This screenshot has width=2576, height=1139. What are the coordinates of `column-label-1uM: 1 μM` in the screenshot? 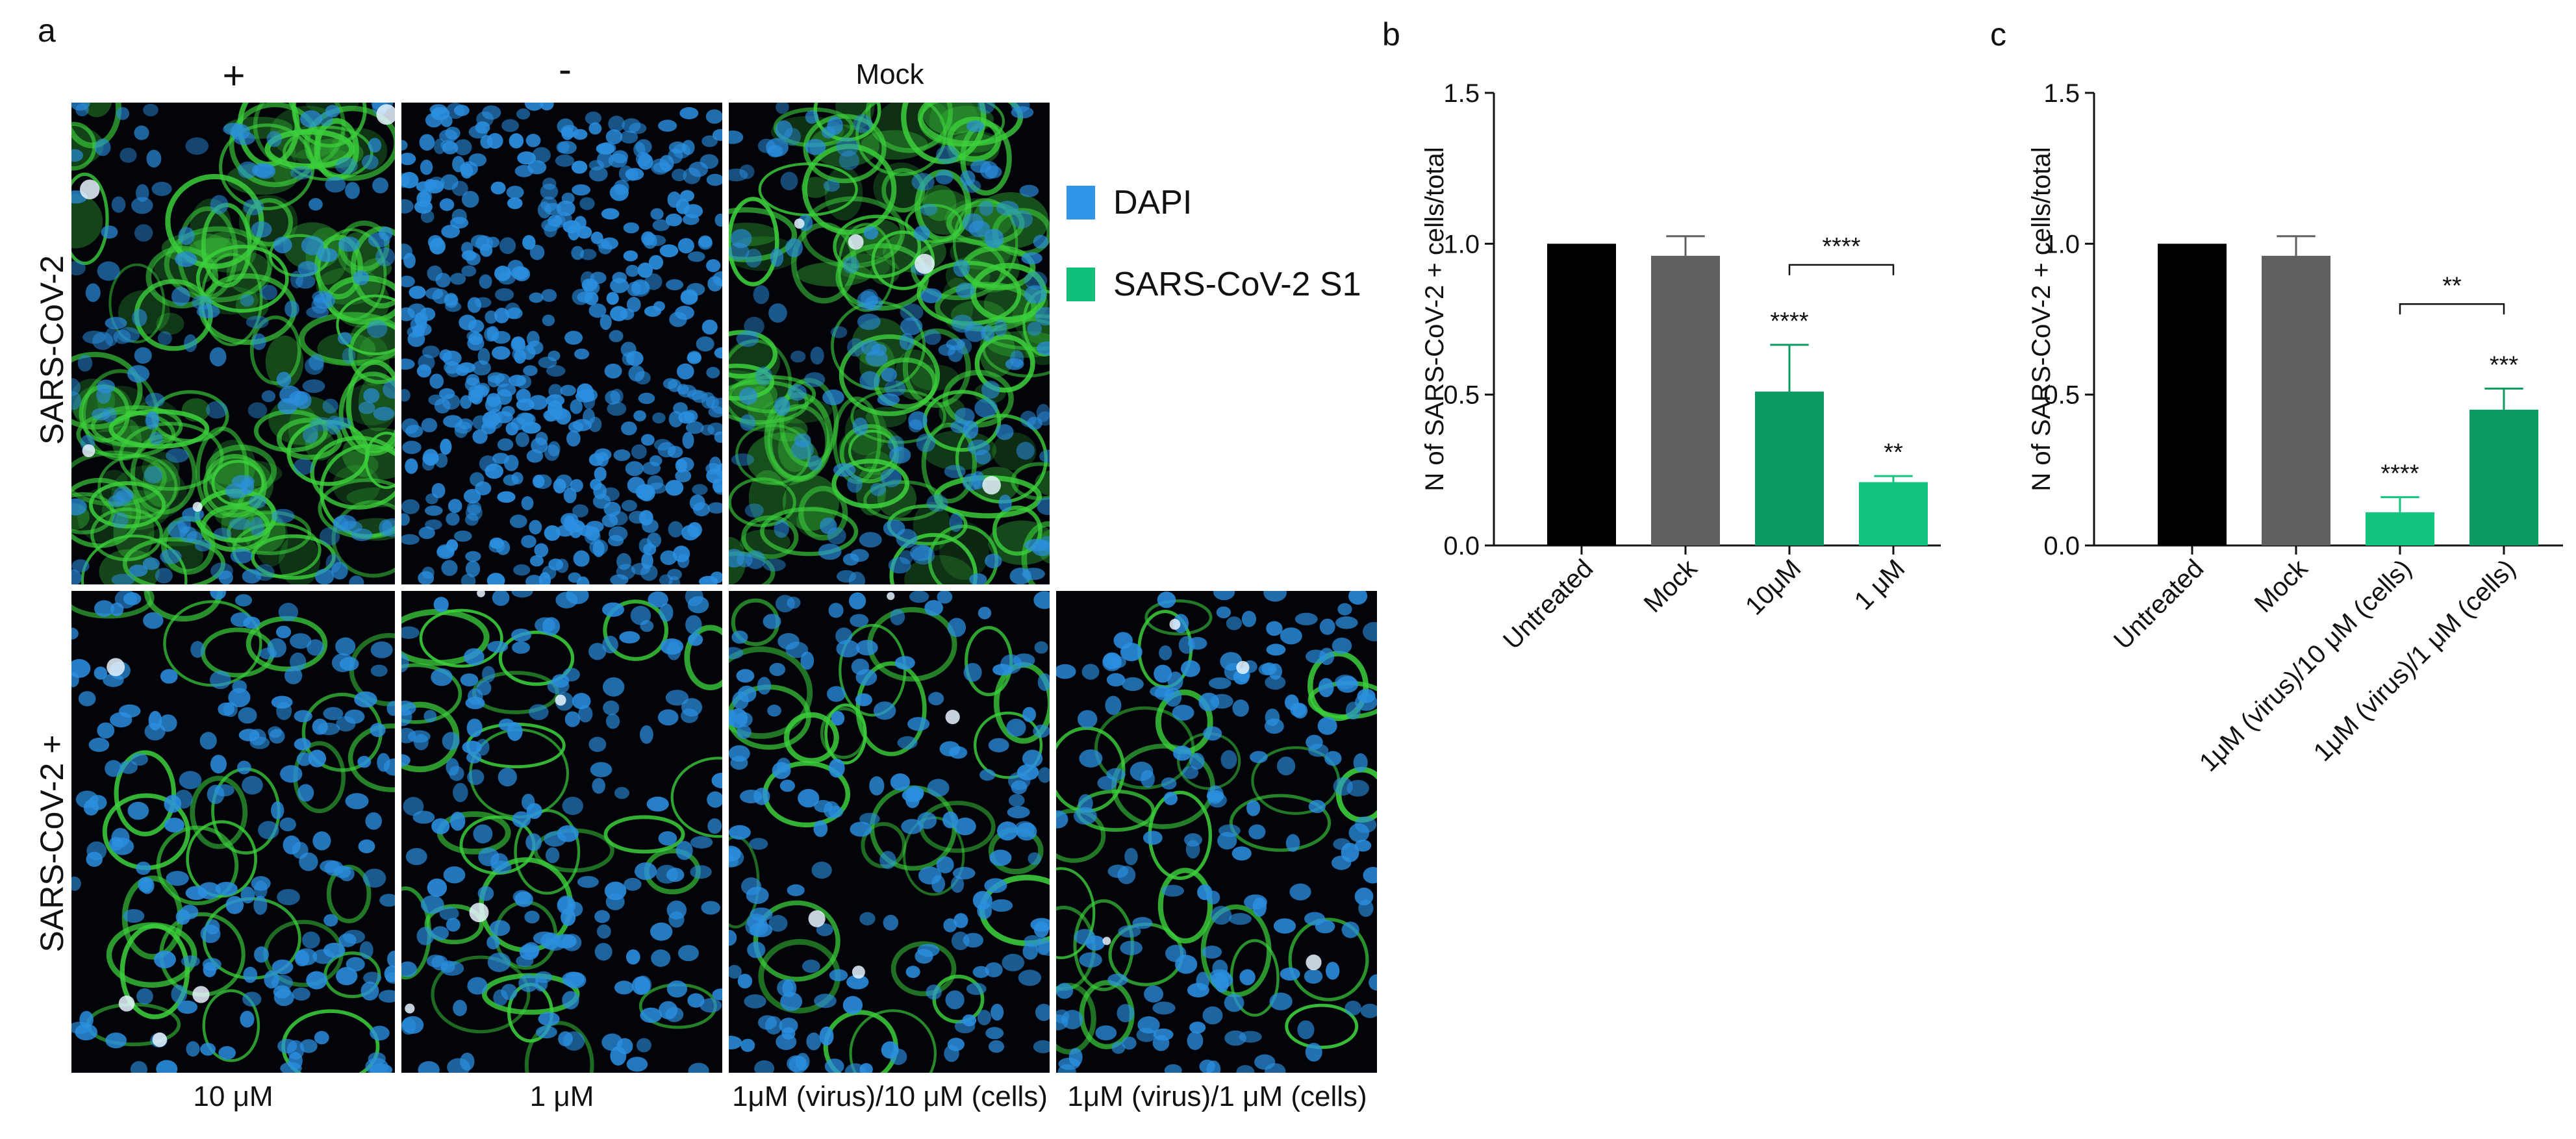 It's located at (561, 1096).